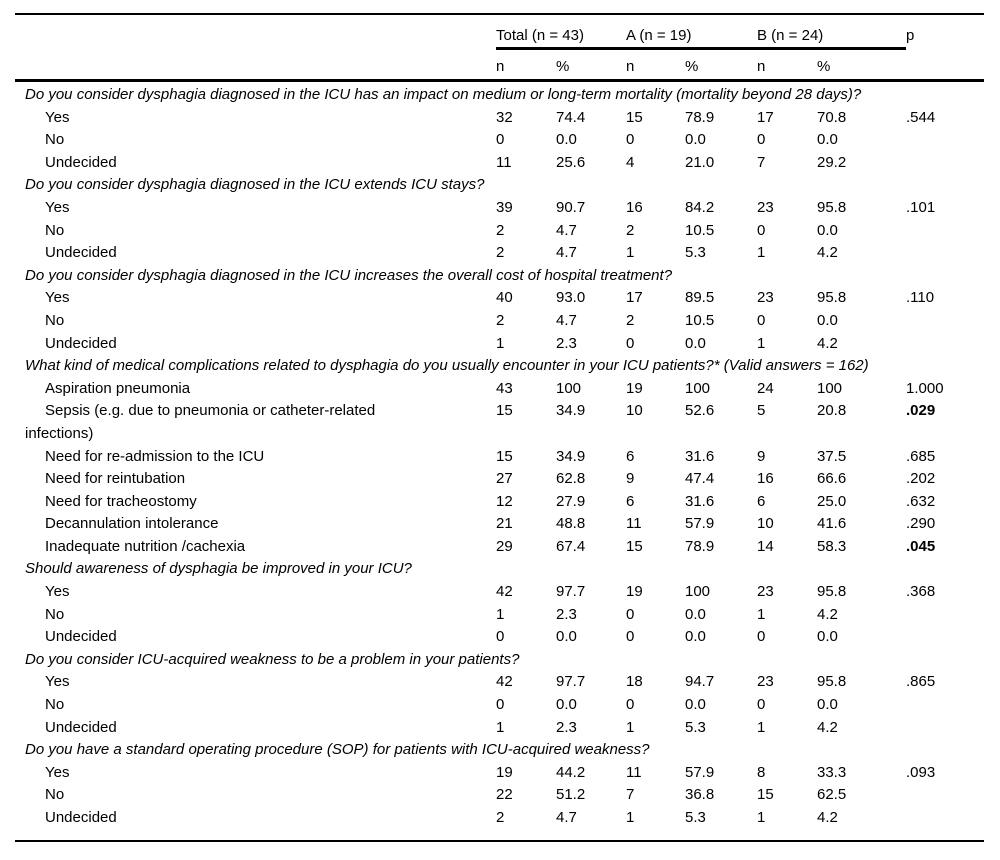 This screenshot has width=1000, height=860. I want to click on n-cell: 4, so click(630, 162).